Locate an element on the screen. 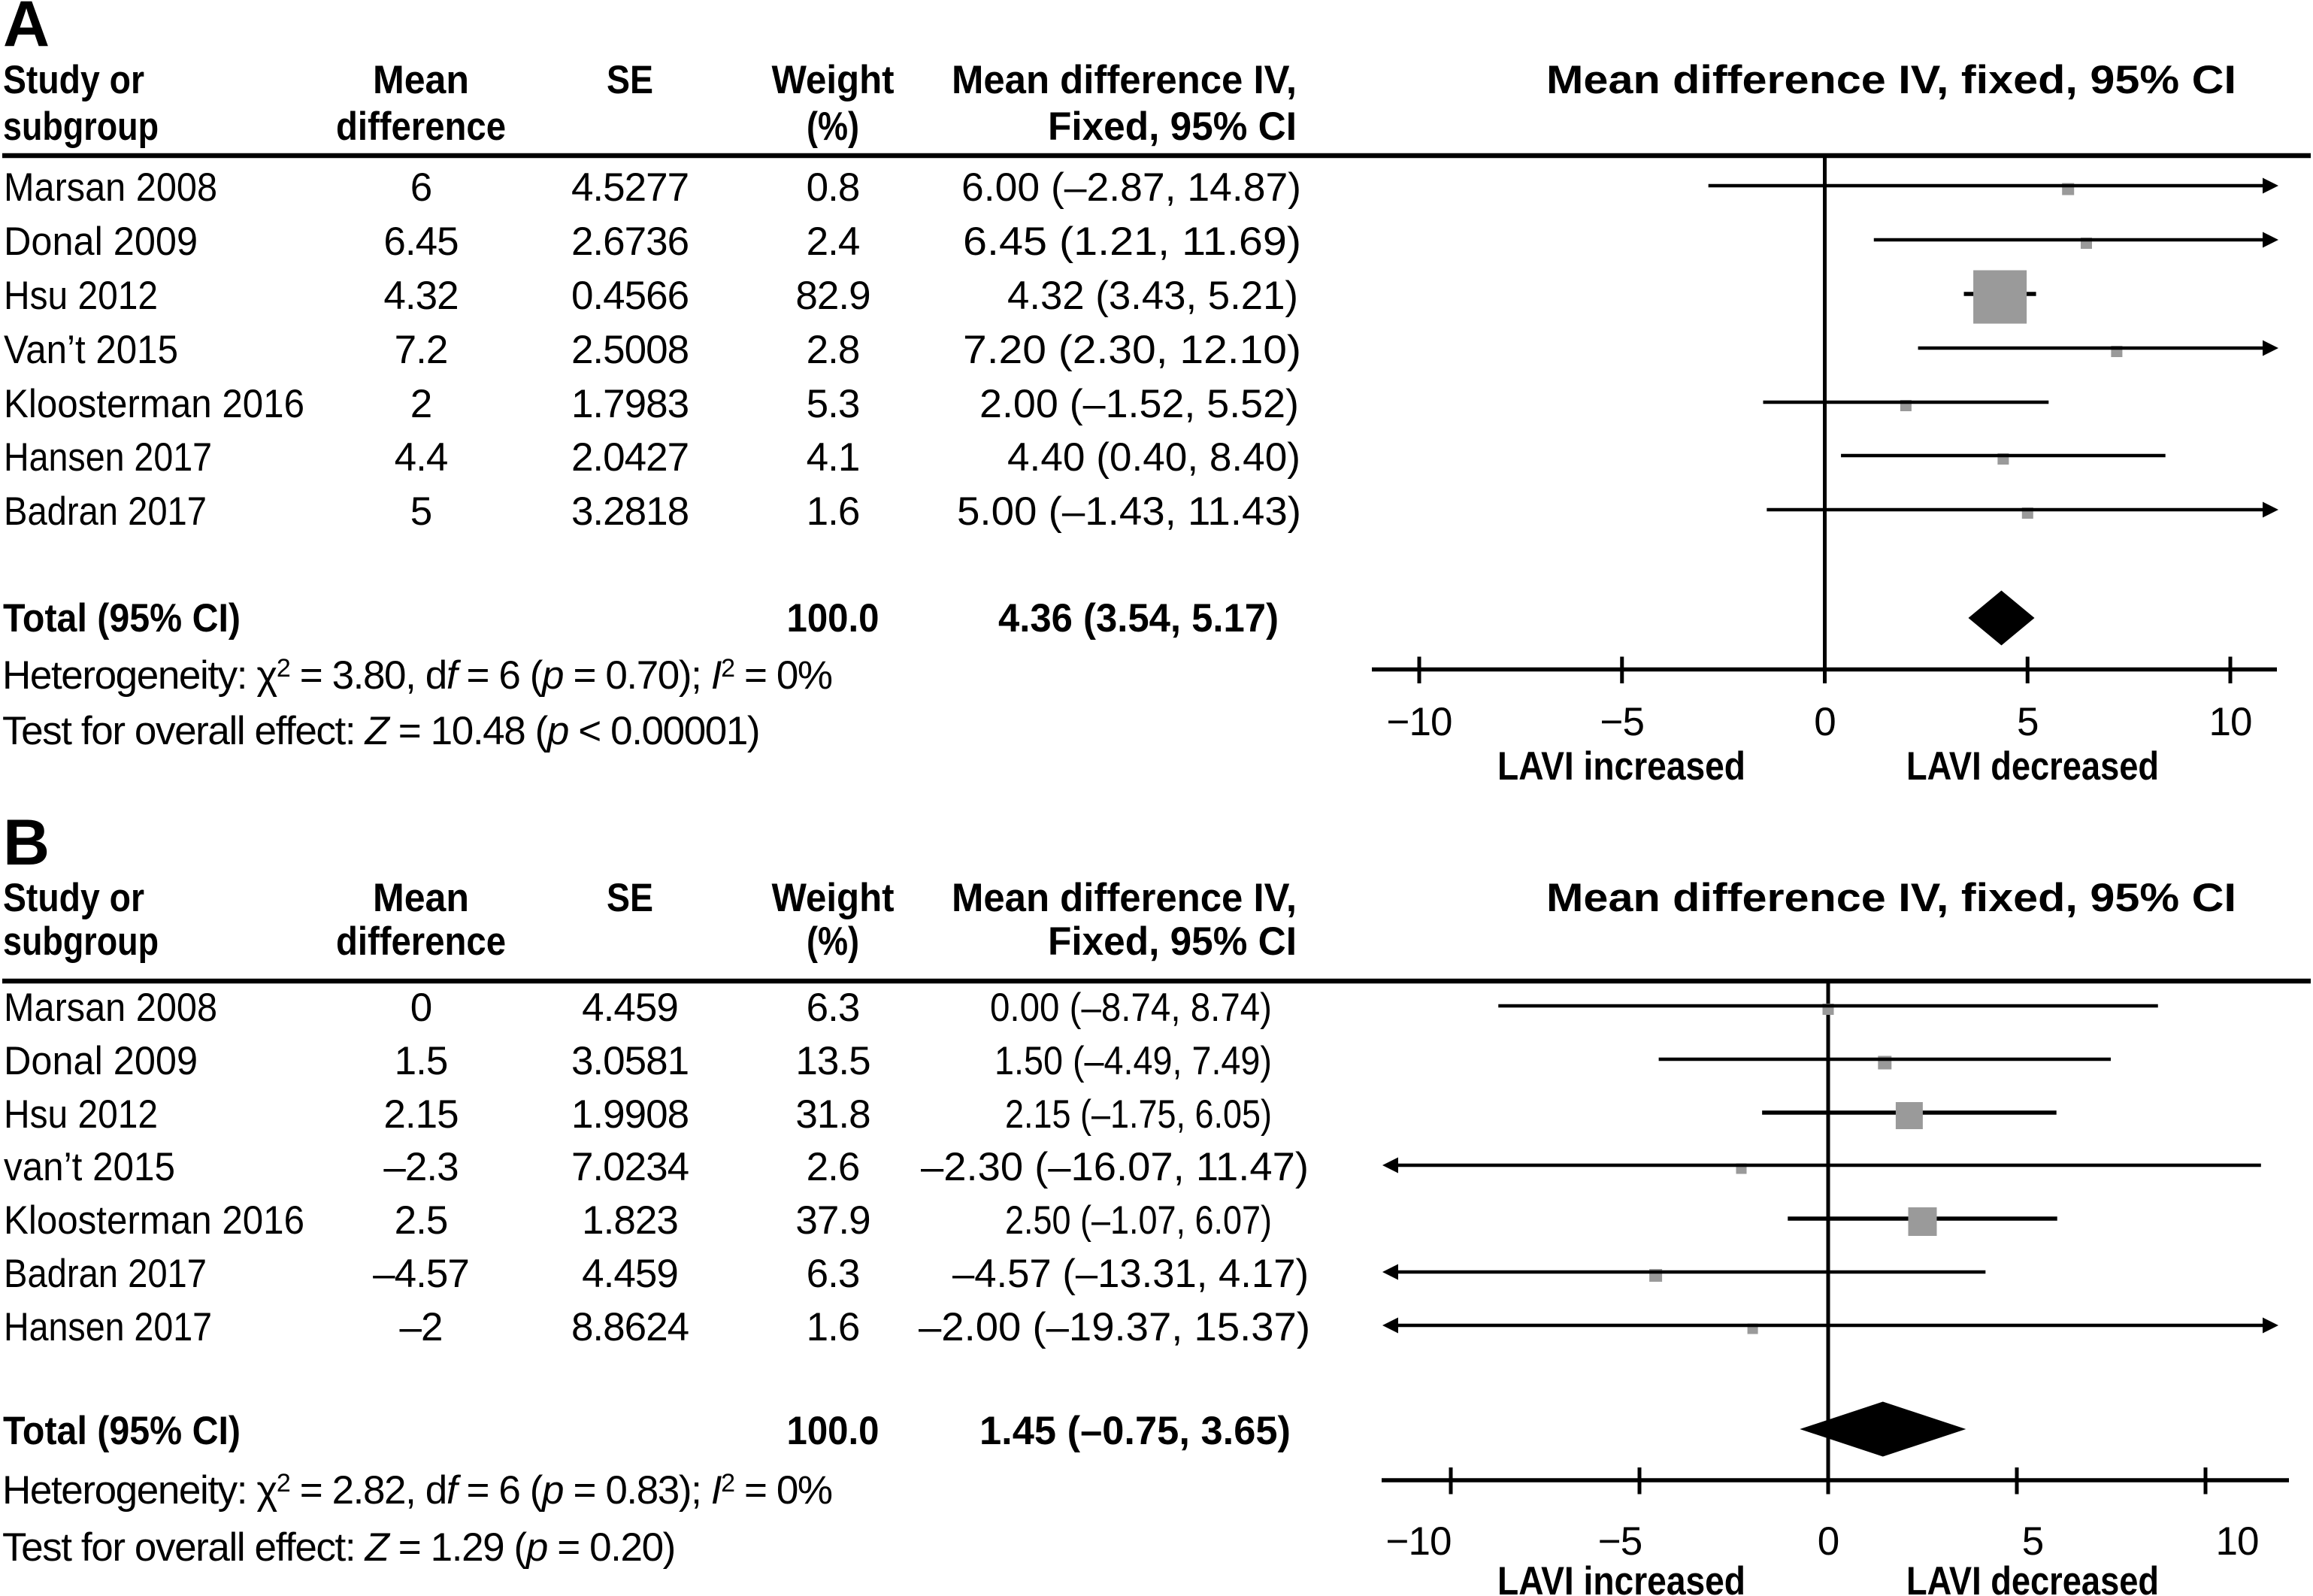 The image size is (2313, 1596). svg-text: B is located at coordinates (26, 843).